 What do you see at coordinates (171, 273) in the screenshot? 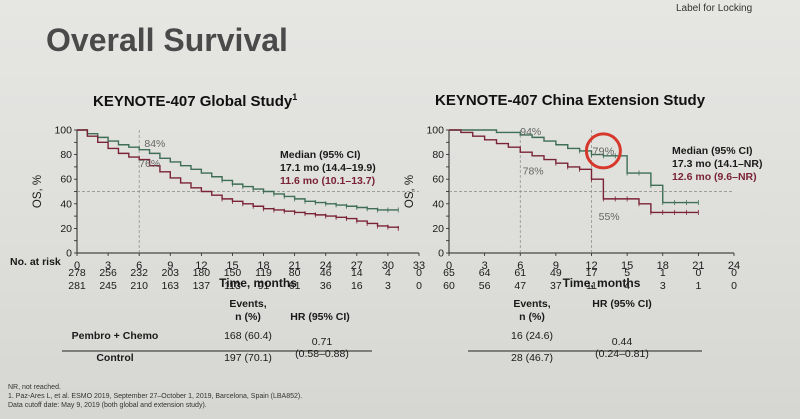
I see `global-at-risk-value: 203` at bounding box center [171, 273].